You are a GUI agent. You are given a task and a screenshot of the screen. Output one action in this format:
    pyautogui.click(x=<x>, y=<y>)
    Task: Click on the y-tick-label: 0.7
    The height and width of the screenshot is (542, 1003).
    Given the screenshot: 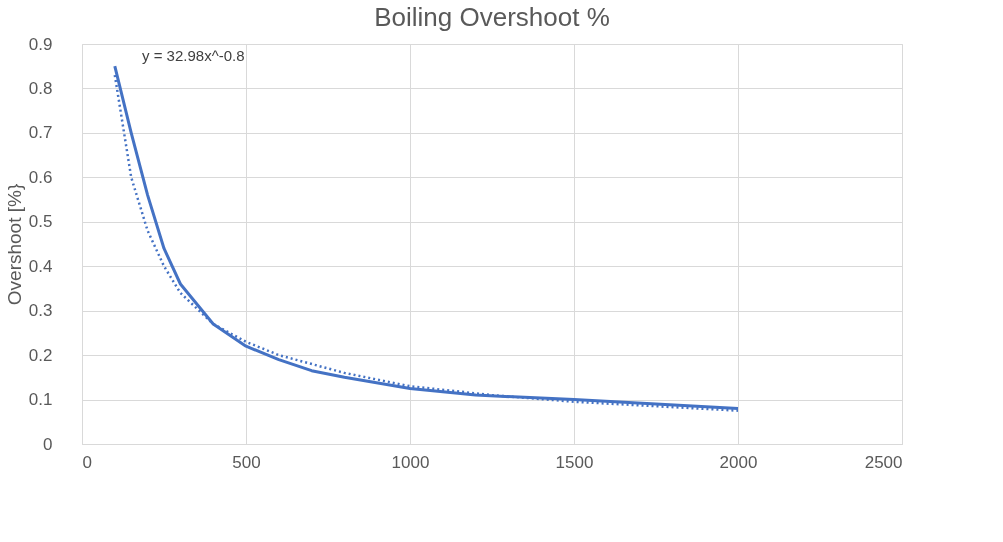 What is the action you would take?
    pyautogui.click(x=40, y=133)
    